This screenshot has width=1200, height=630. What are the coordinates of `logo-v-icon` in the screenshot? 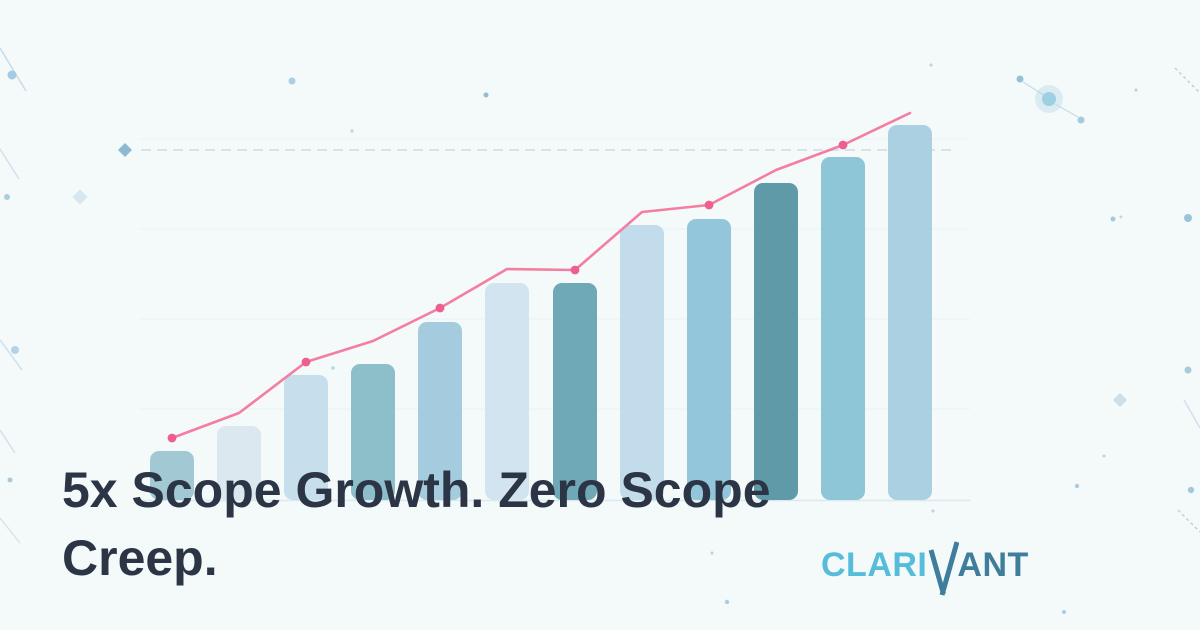 It's located at (944, 568).